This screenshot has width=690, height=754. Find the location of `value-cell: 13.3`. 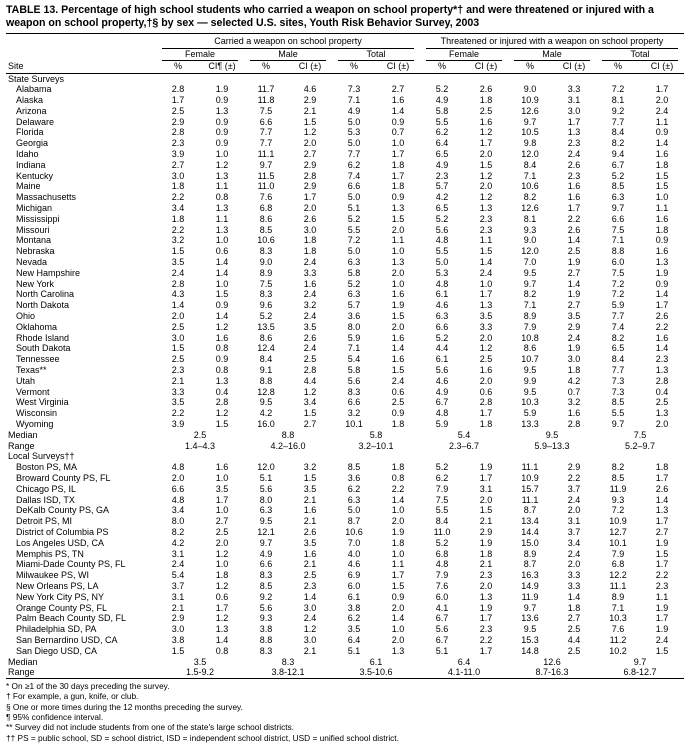

value-cell: 13.3 is located at coordinates (530, 424).